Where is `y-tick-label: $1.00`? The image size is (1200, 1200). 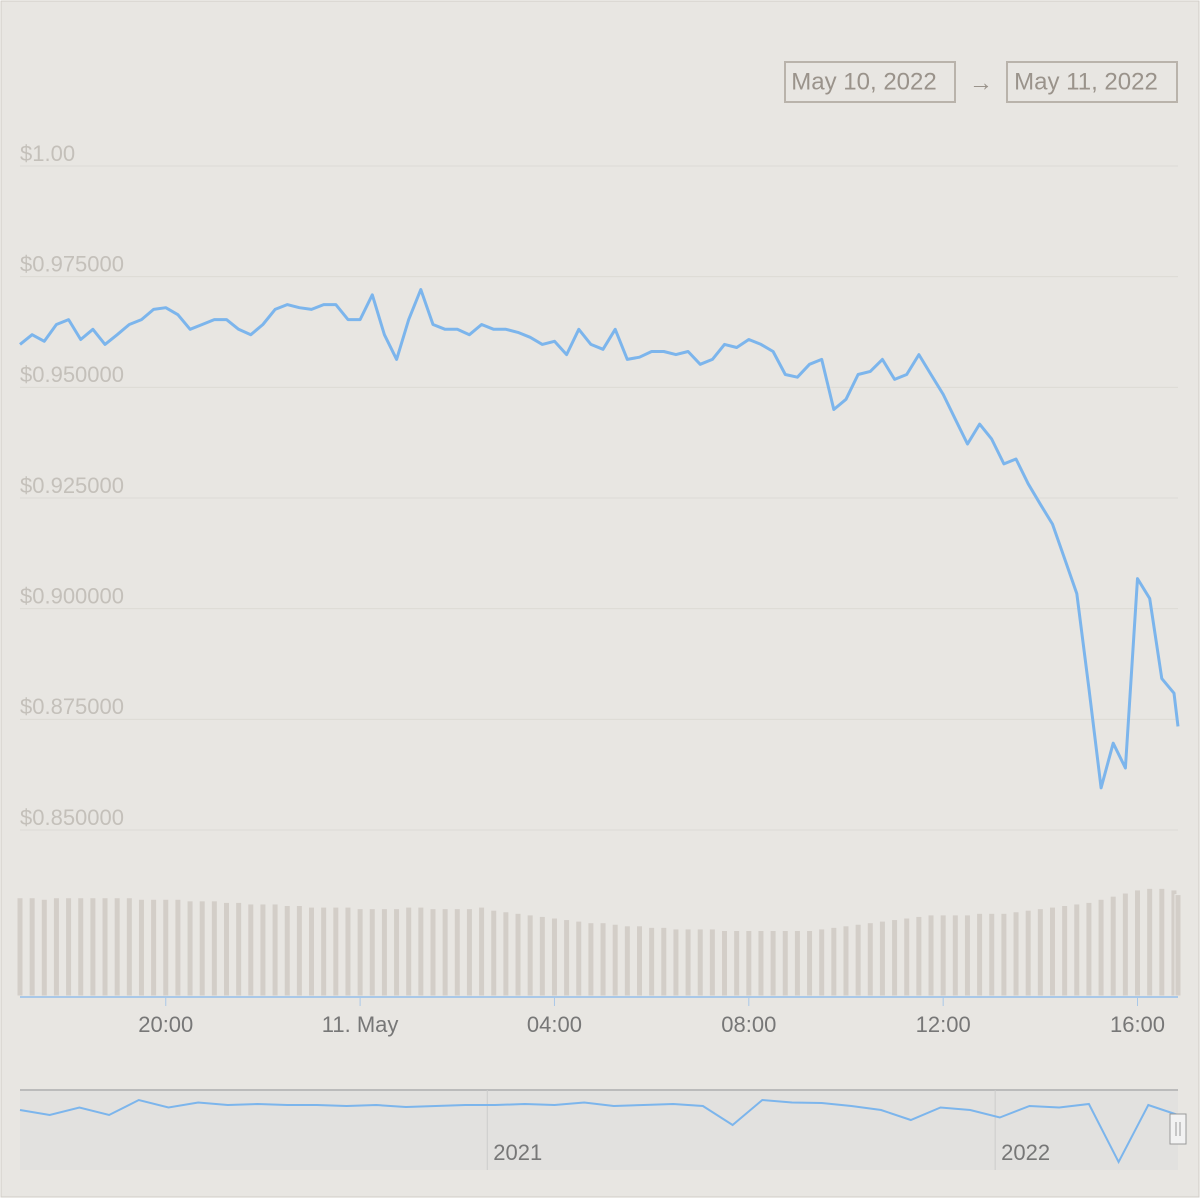
y-tick-label: $1.00 is located at coordinates (47, 153).